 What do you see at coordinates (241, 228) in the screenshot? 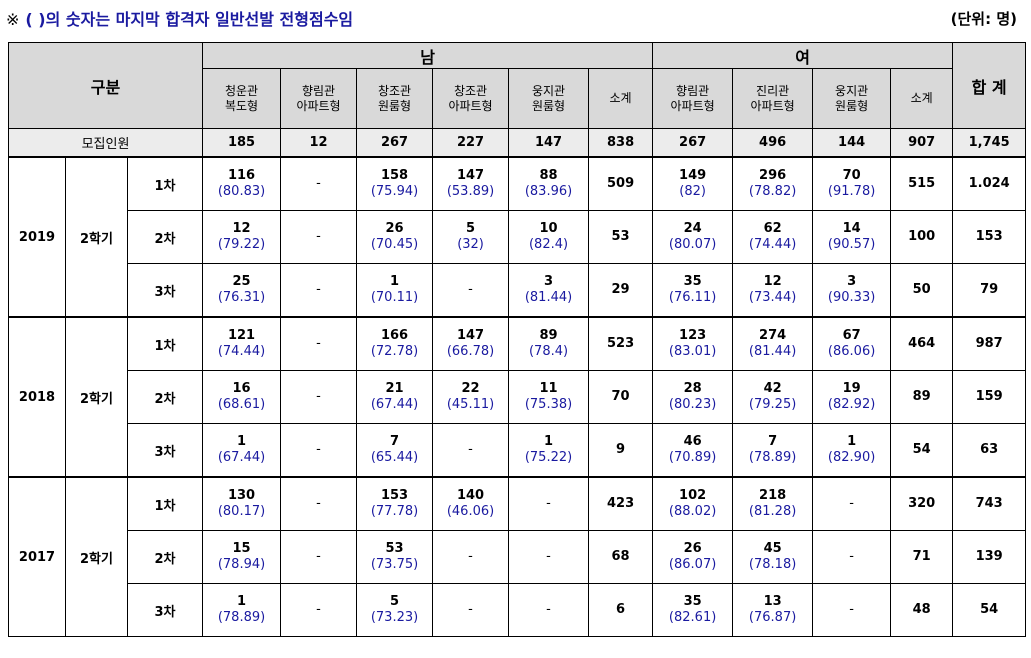
I see `count-value: 12` at bounding box center [241, 228].